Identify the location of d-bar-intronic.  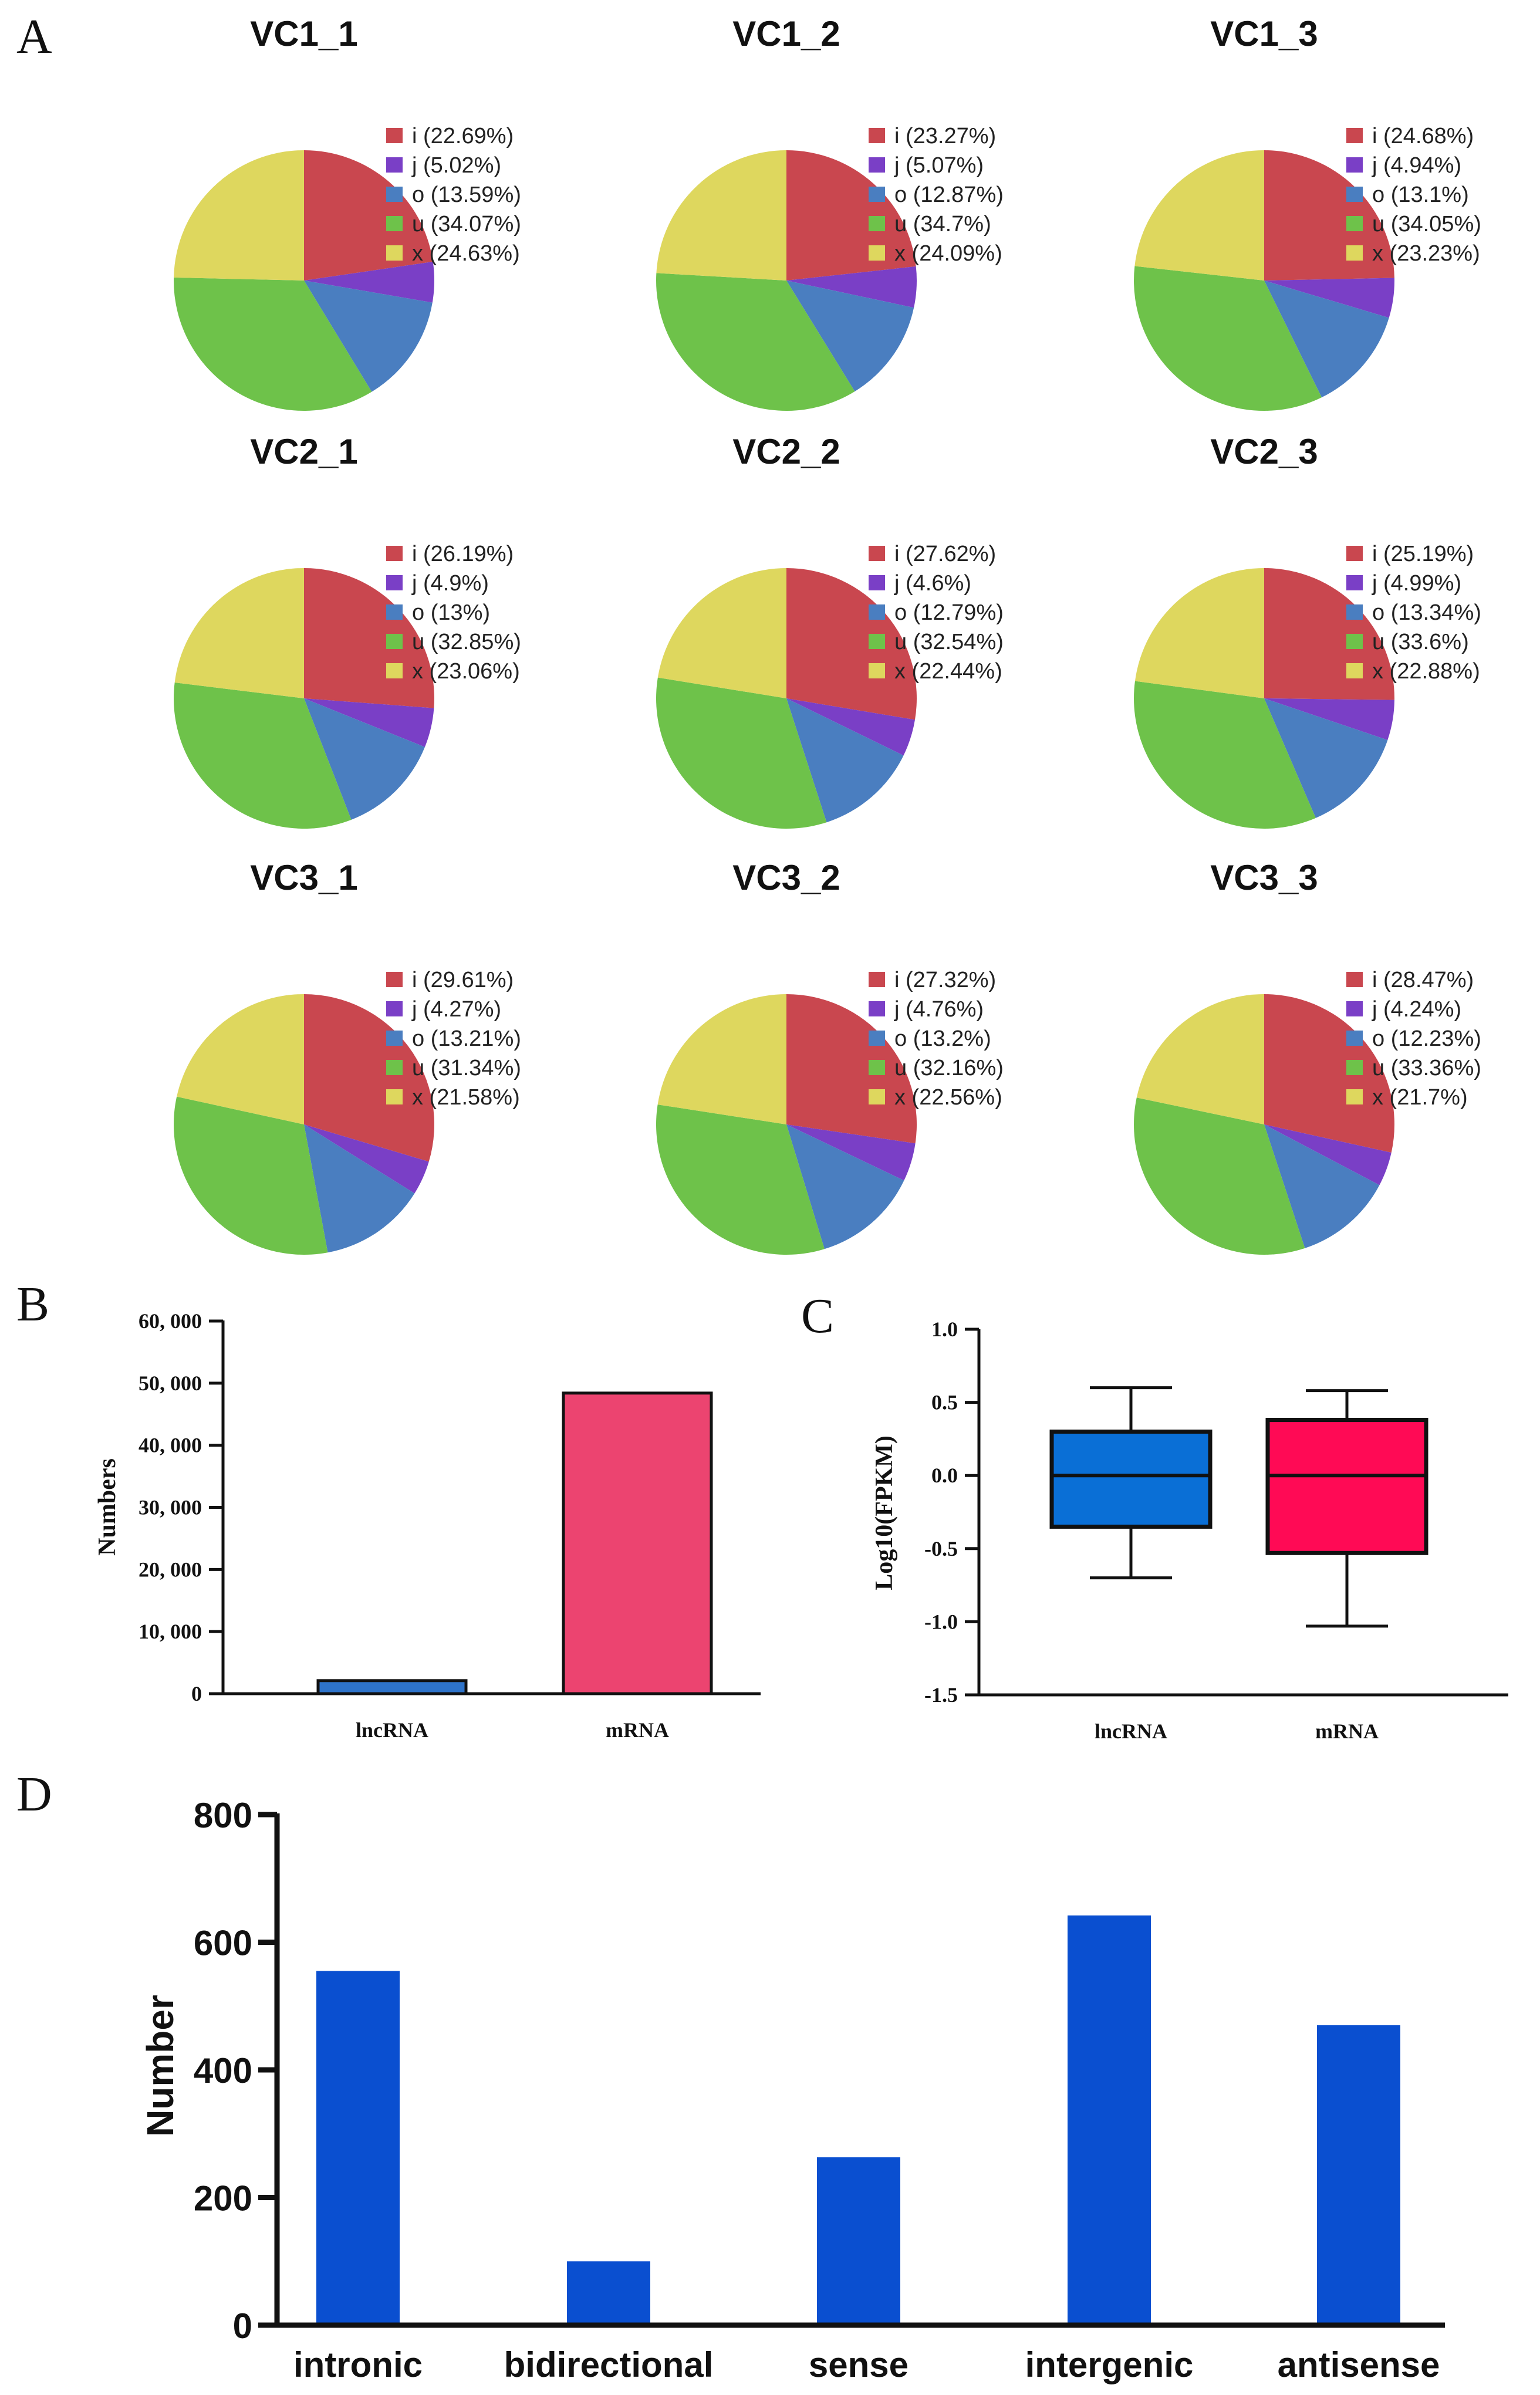
(358, 2148).